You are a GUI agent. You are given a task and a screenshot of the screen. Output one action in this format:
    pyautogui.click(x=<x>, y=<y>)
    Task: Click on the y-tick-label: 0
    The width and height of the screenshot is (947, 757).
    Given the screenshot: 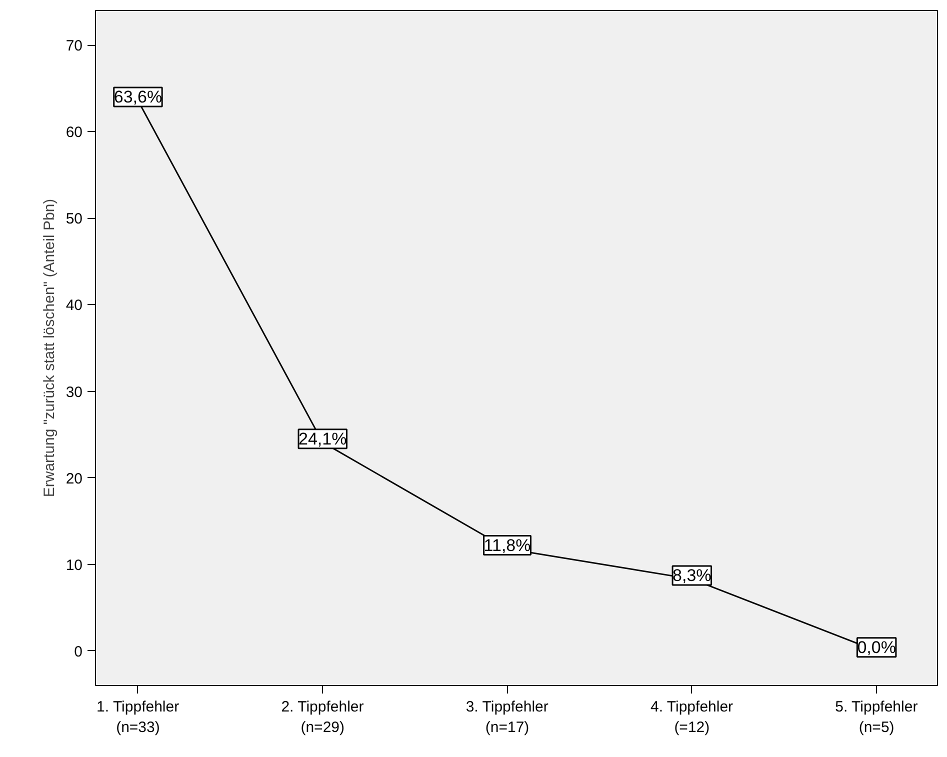 What is the action you would take?
    pyautogui.click(x=78, y=651)
    